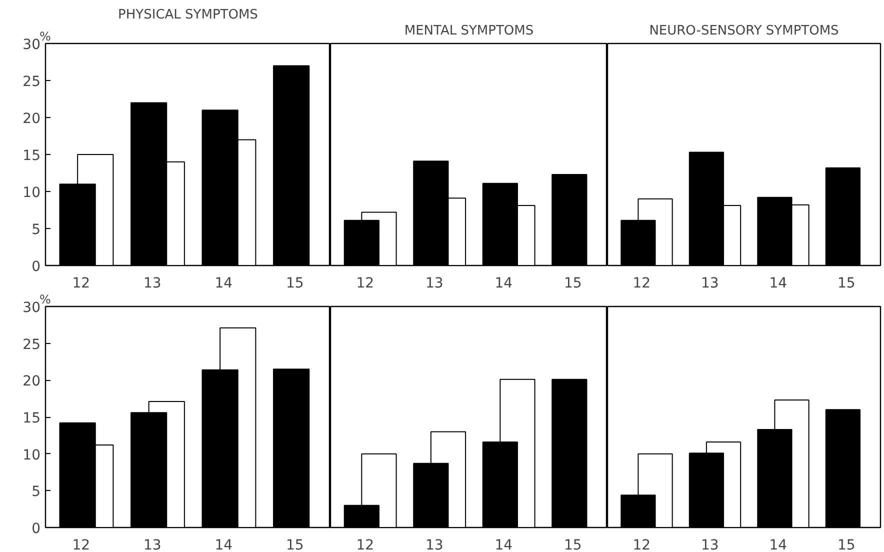  Describe the element at coordinates (188, 15) in the screenshot. I see `chart-title: PHYSICAL SYMPTOMS` at that location.